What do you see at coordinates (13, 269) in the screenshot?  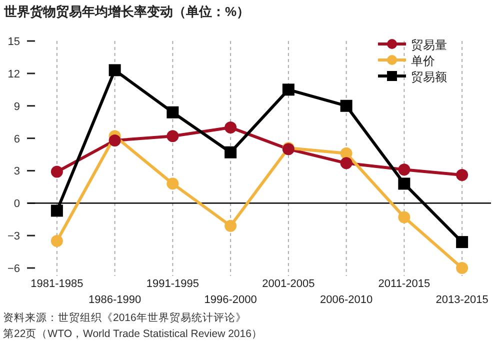 I see `y-tick-label: −6` at bounding box center [13, 269].